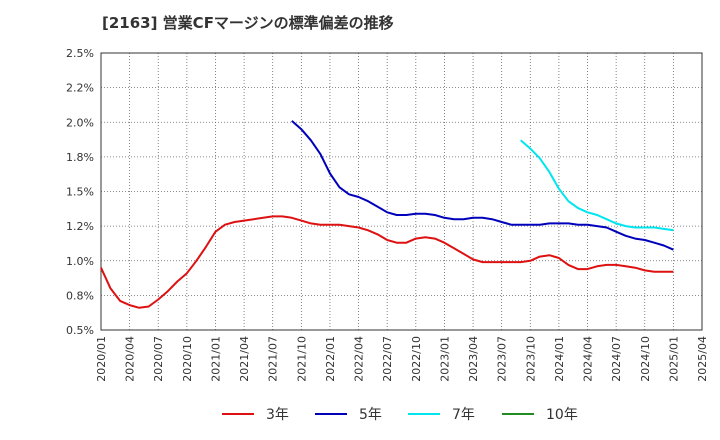 The image size is (720, 440). I want to click on x-tick-label: 2023/10, so click(530, 359).